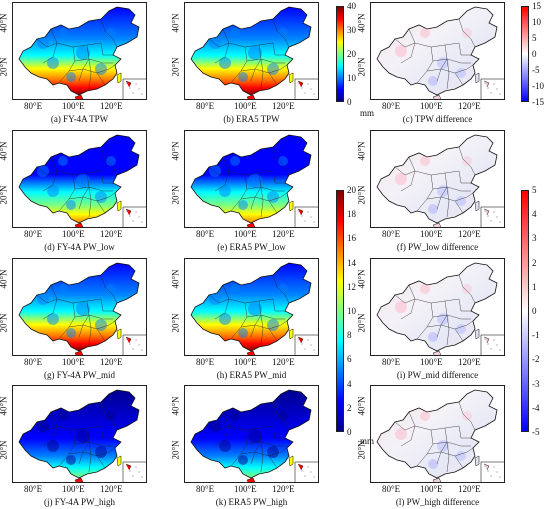 This screenshot has width=550, height=509. What do you see at coordinates (437, 119) in the screenshot?
I see `panel-caption: (c) TPW difference` at bounding box center [437, 119].